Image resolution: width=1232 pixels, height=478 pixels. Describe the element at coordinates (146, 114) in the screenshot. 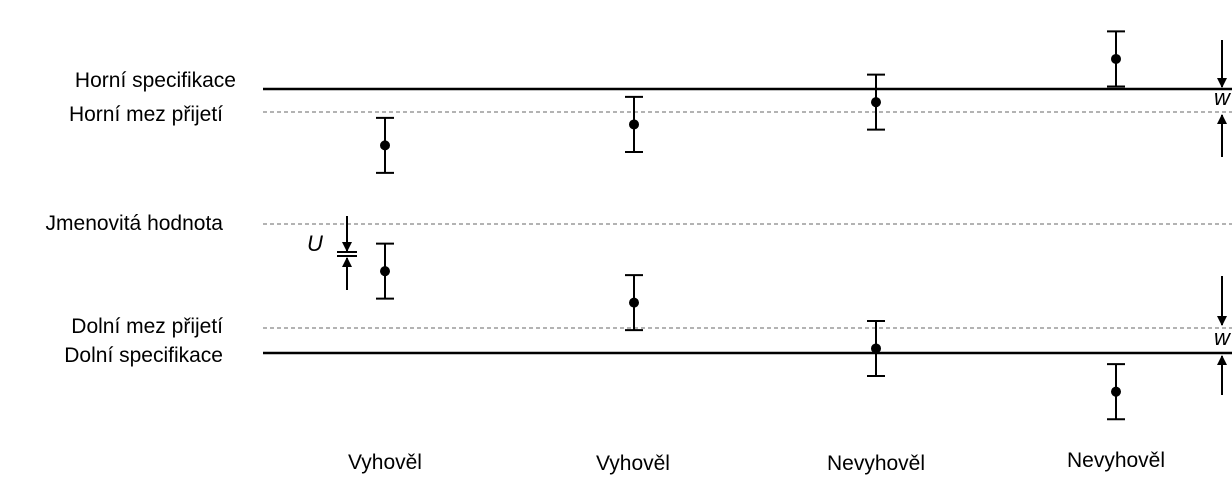

I see `upper-accept-label: Horní mez přijetí` at that location.